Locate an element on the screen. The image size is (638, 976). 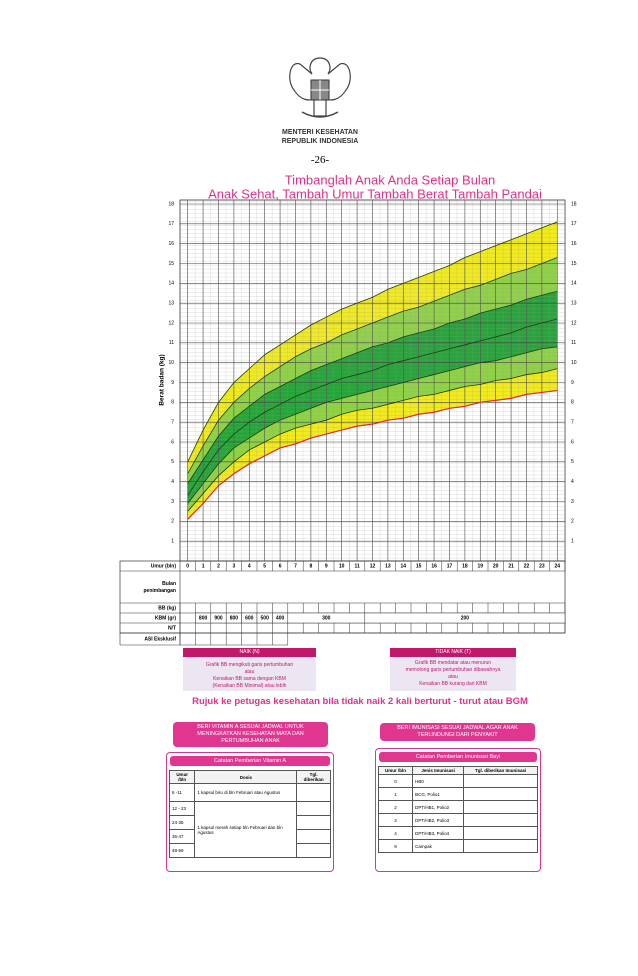
y-tick-label: 17 is located at coordinates (171, 224).